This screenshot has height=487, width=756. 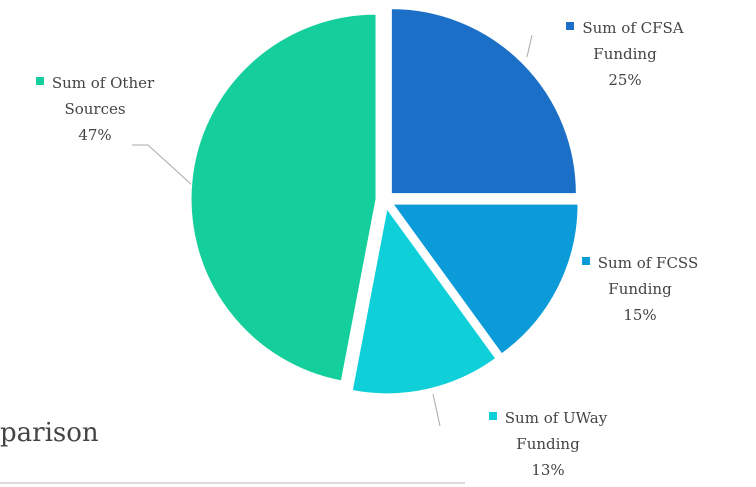 What do you see at coordinates (640, 315) in the screenshot?
I see `value-label: 15%` at bounding box center [640, 315].